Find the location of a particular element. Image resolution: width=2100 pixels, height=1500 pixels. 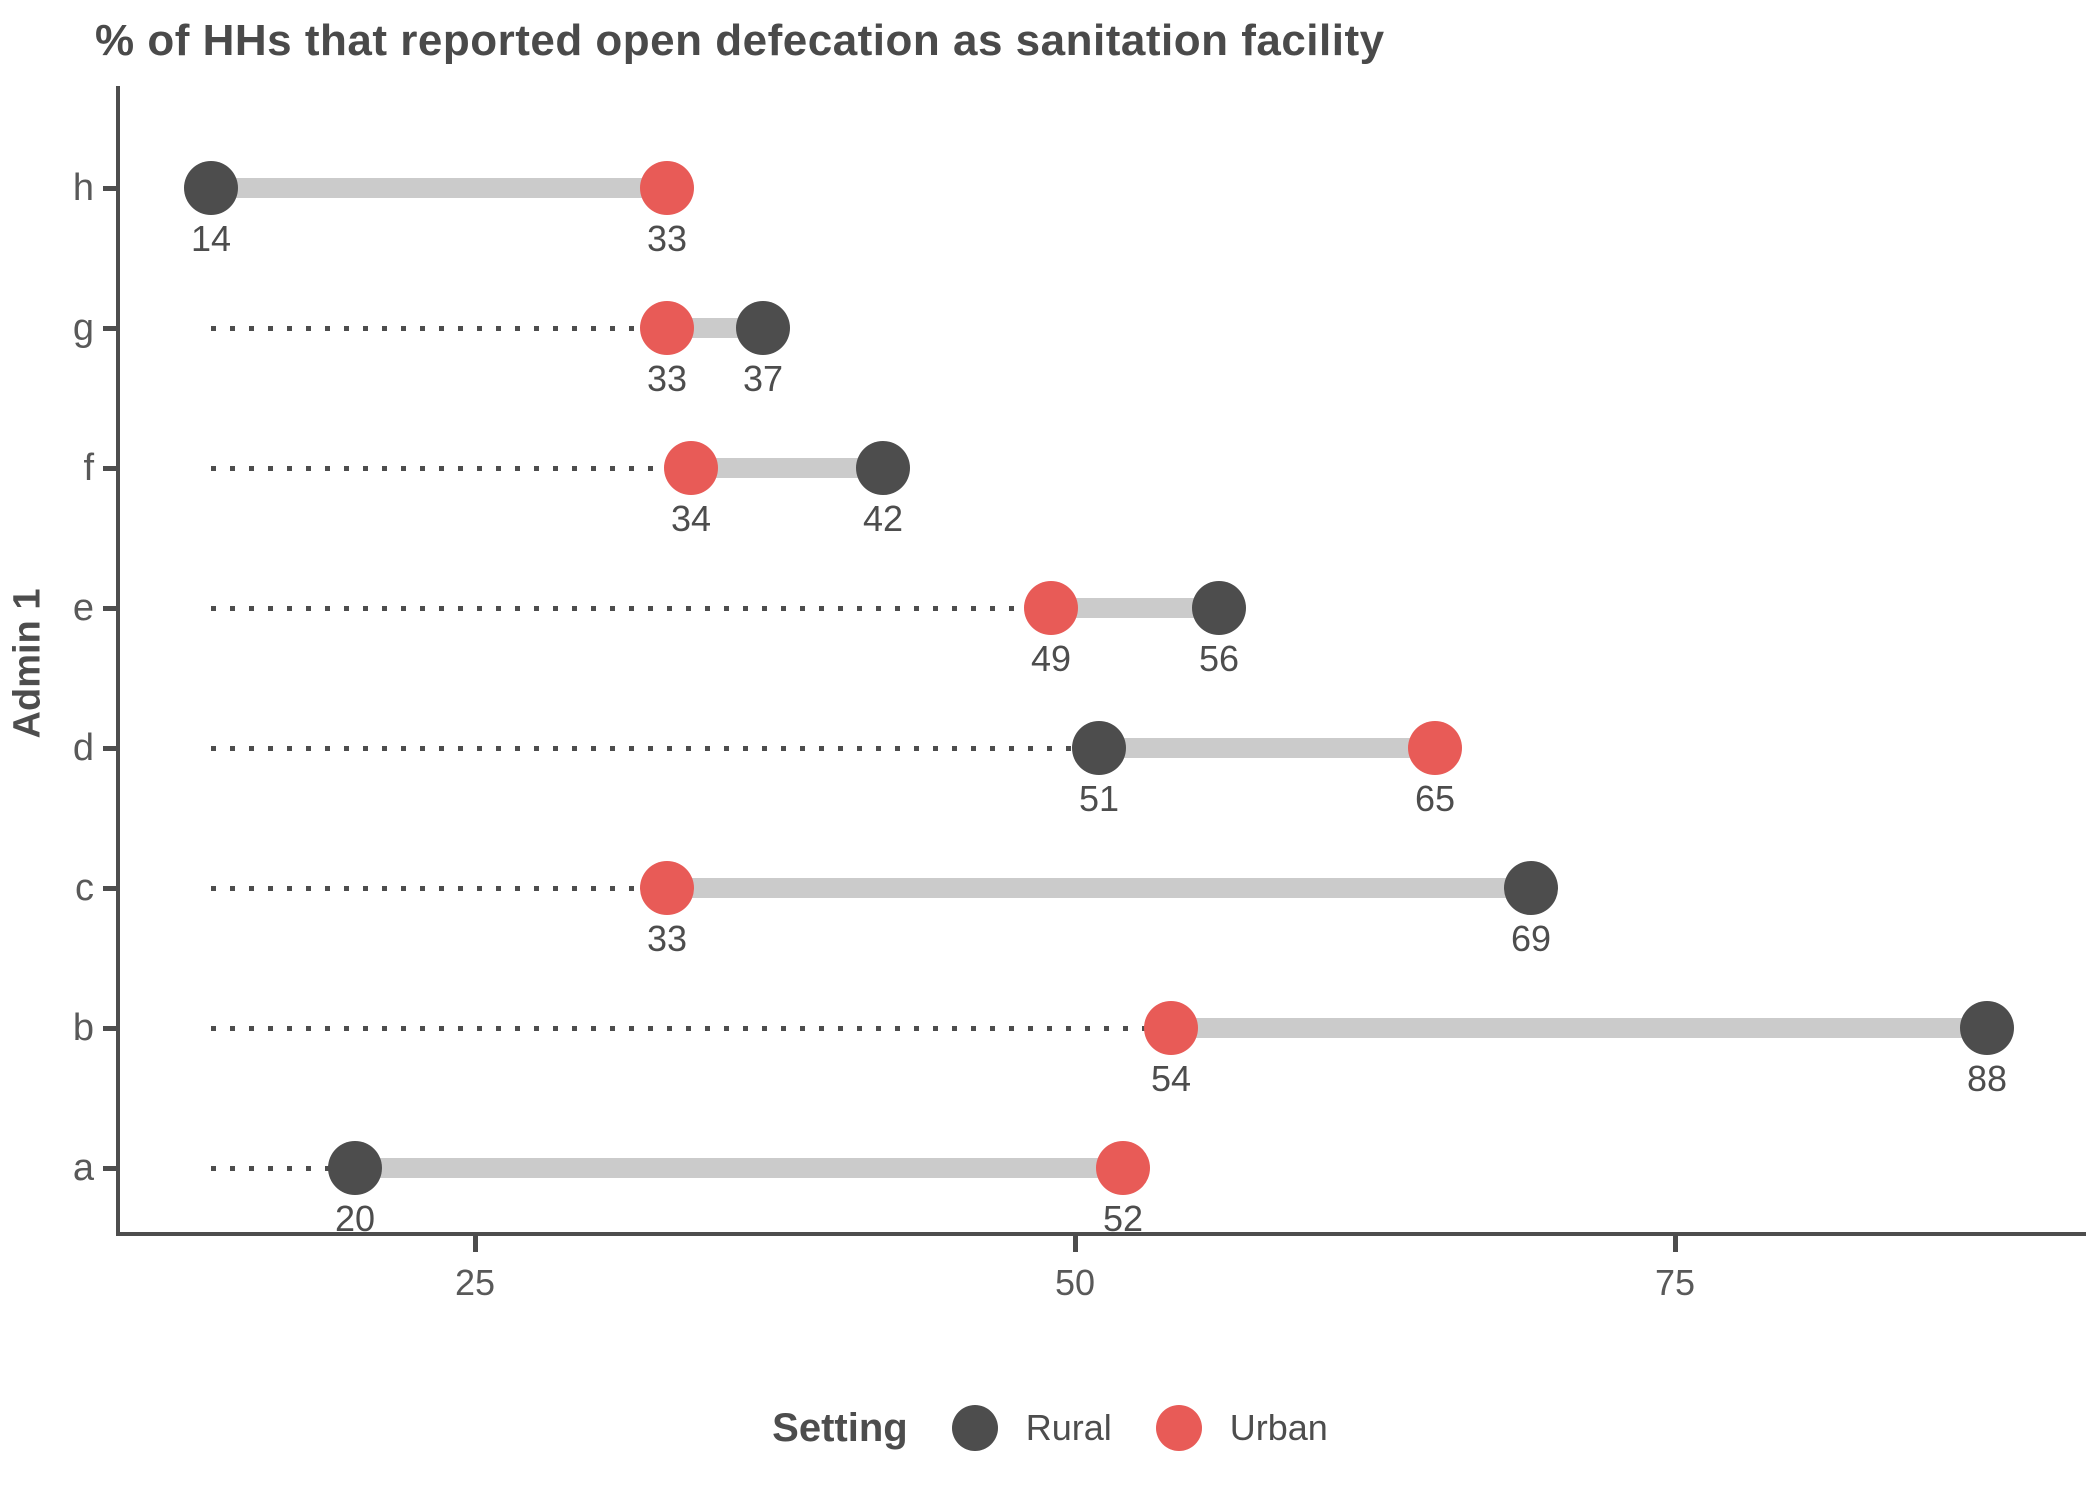

category-label: a is located at coordinates (83, 1168).